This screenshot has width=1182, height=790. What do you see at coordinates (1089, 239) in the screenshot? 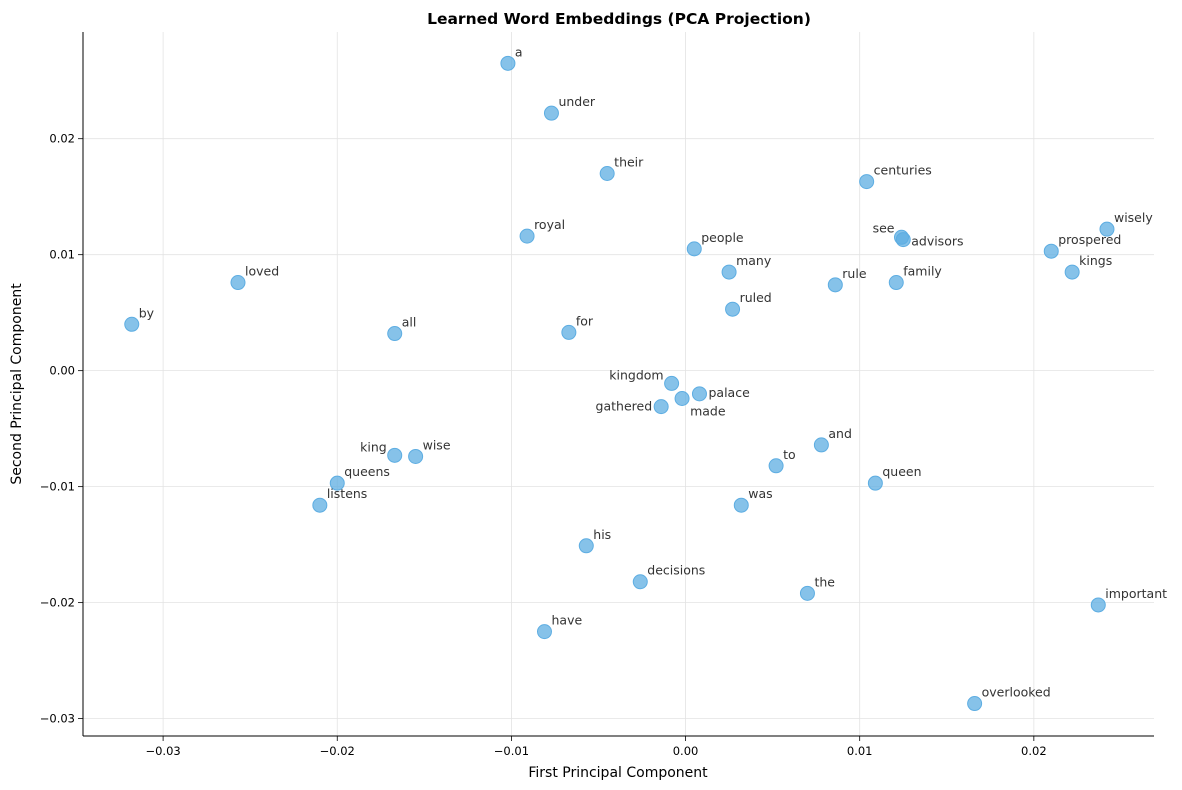
I see `point-label-prospered: prospered` at bounding box center [1089, 239].